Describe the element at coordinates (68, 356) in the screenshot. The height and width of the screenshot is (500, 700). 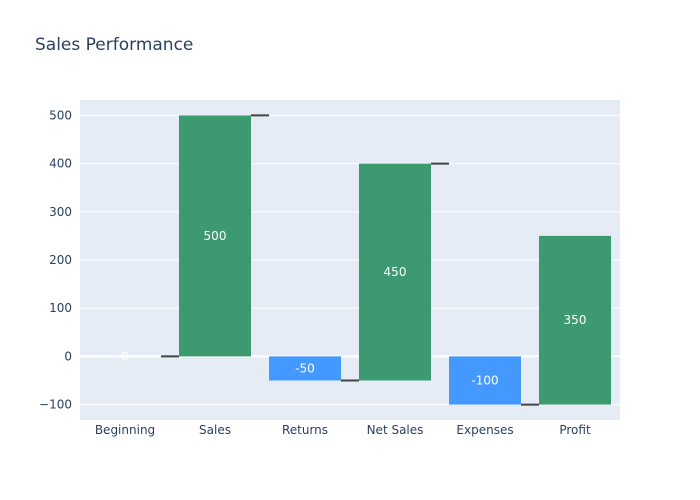
I see `y-tick-label: 0` at that location.